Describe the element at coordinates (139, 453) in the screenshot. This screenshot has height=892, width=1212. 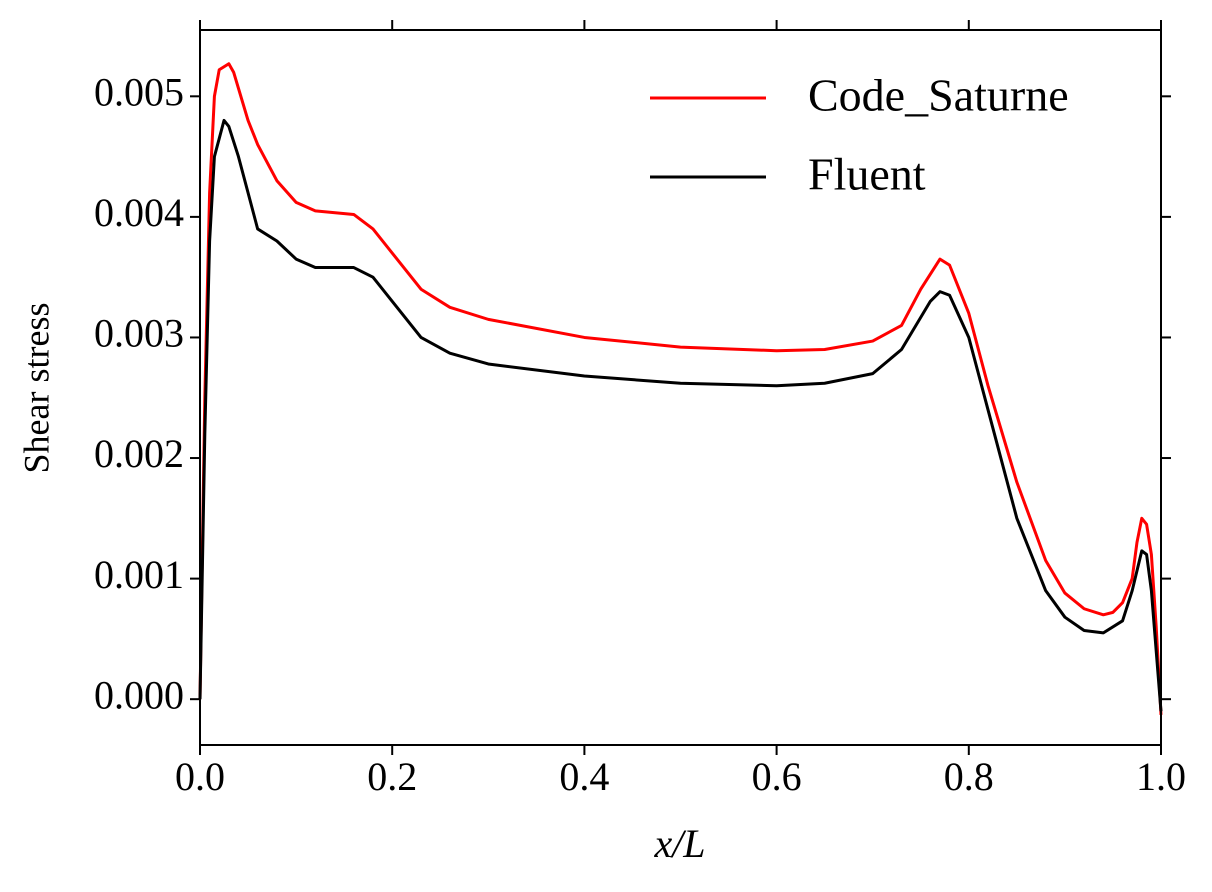
I see `y-tick-label: 0.002` at that location.